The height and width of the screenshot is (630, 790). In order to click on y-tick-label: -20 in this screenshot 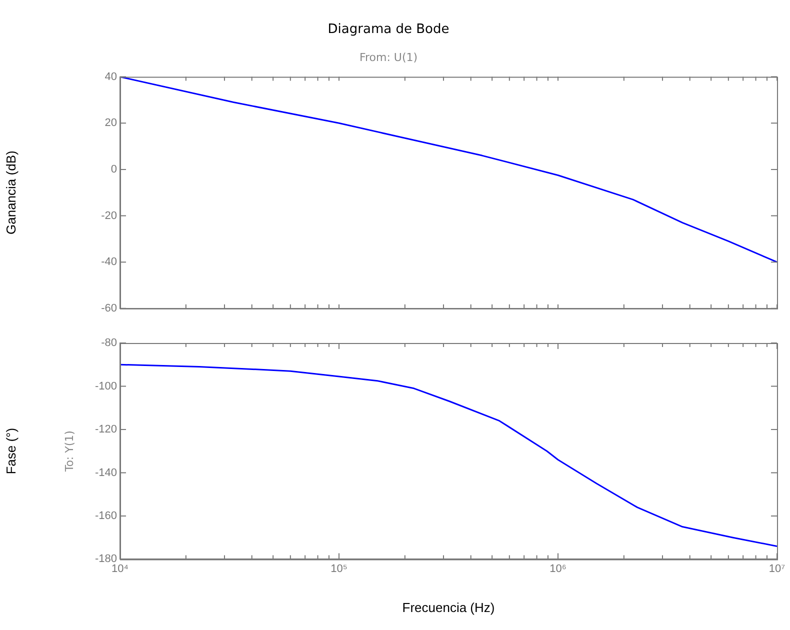, I will do `click(109, 216)`.